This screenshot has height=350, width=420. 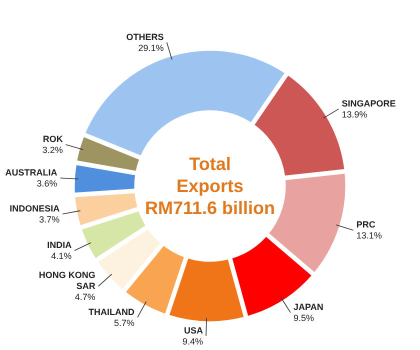 I want to click on slice-label: INDONESIA, so click(x=35, y=209).